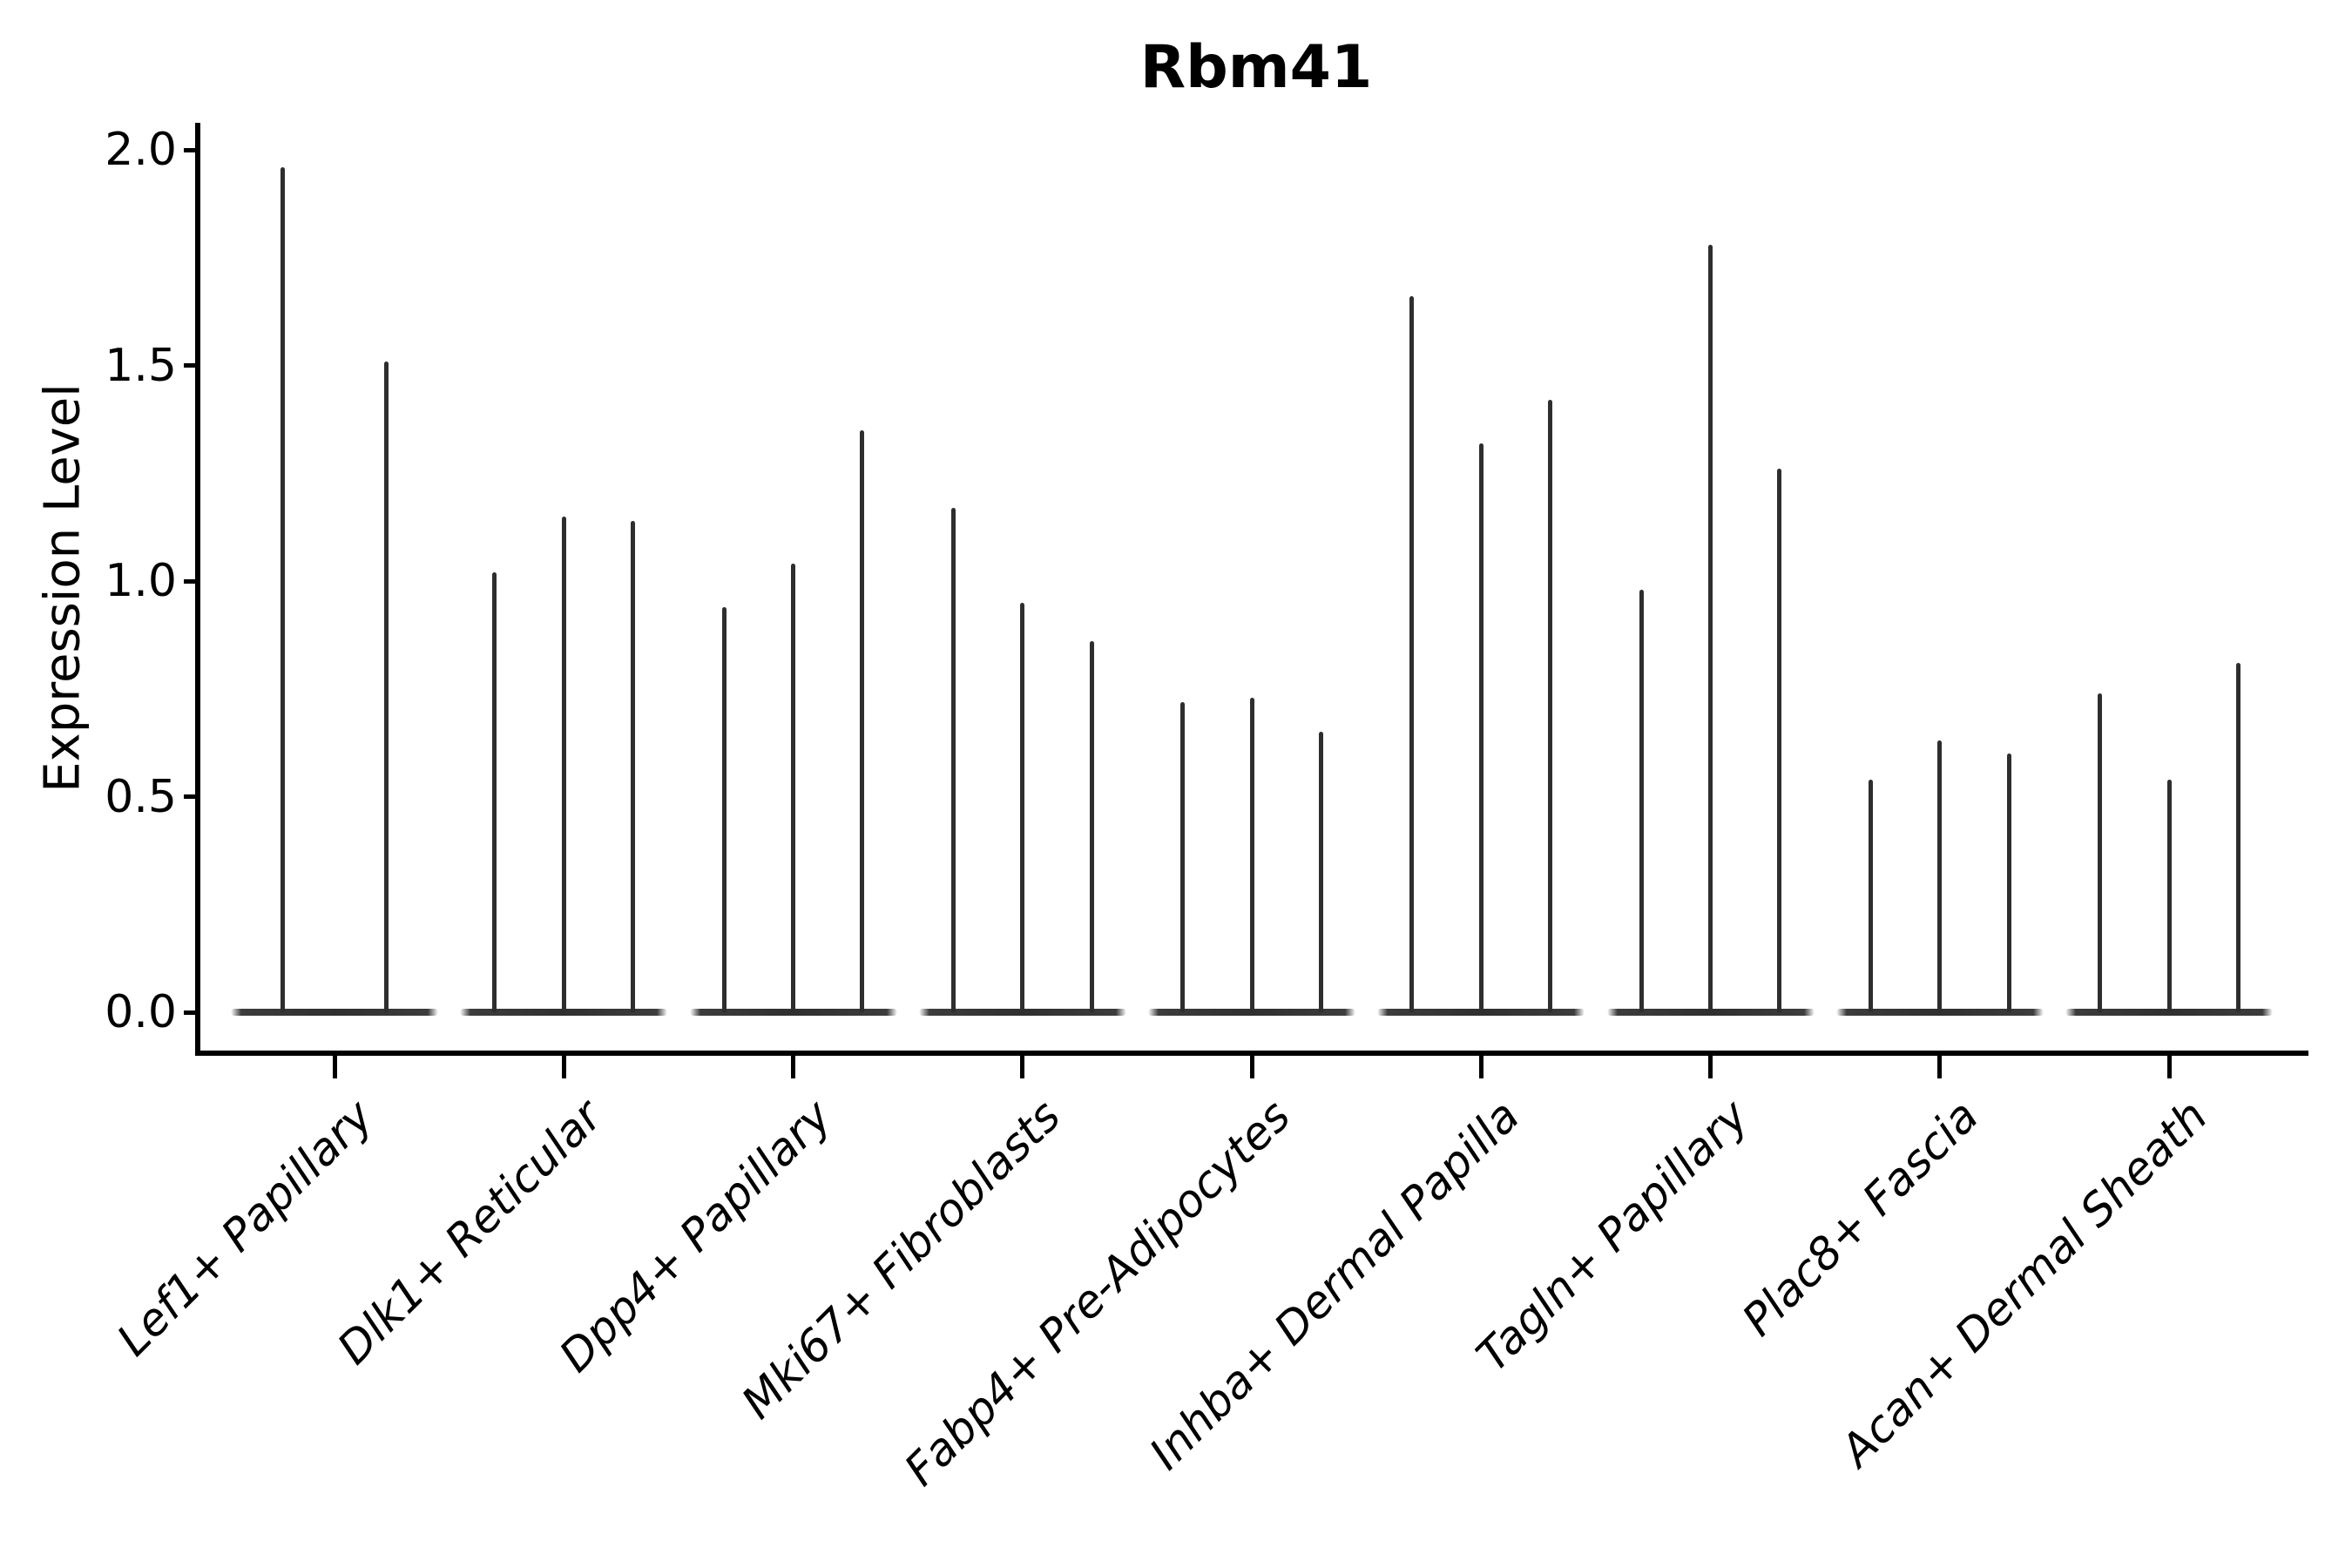 Image resolution: width=2352 pixels, height=1568 pixels. What do you see at coordinates (1098, 1294) in the screenshot?
I see `x-tick-label: Fabp4+ Pre-Adipocytes` at bounding box center [1098, 1294].